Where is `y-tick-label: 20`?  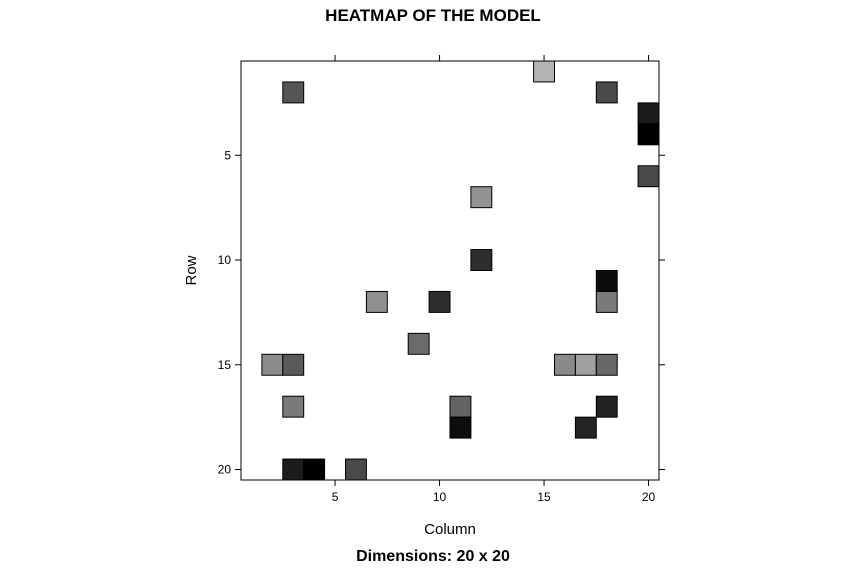 y-tick-label: 20 is located at coordinates (225, 470).